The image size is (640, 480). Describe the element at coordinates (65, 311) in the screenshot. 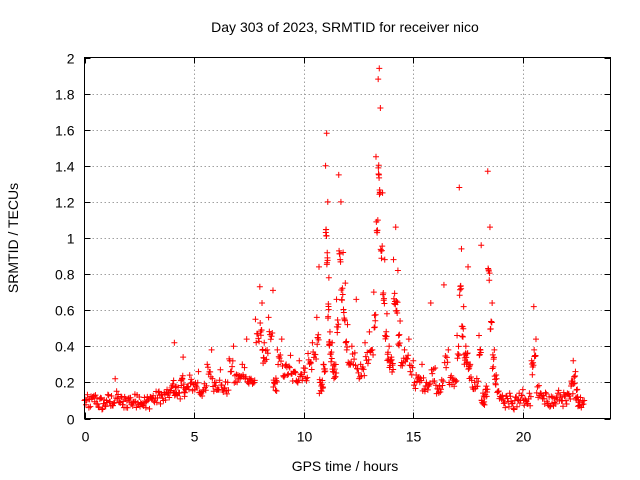

I see `y-tick-label: 0.6` at that location.